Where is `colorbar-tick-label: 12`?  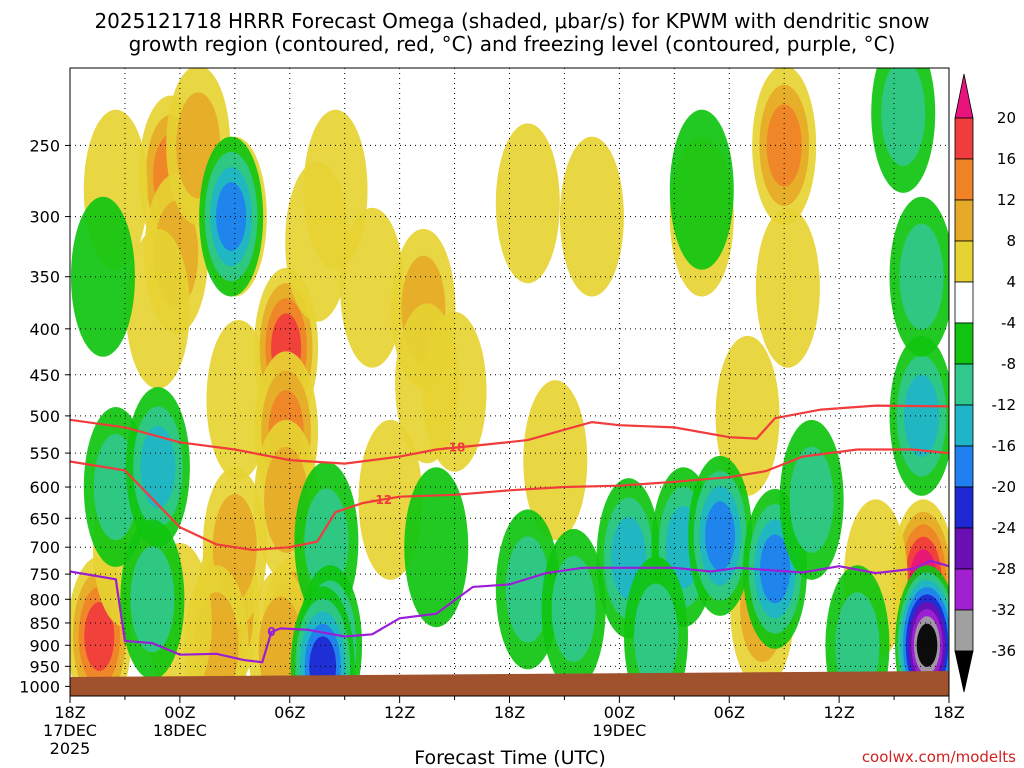
colorbar-tick-label: 12 is located at coordinates (1006, 200).